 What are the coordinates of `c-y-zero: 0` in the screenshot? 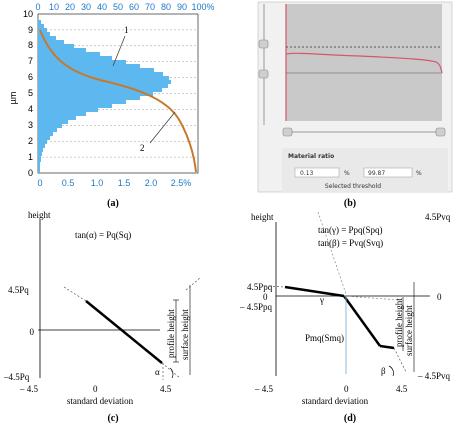 It's located at (32, 332).